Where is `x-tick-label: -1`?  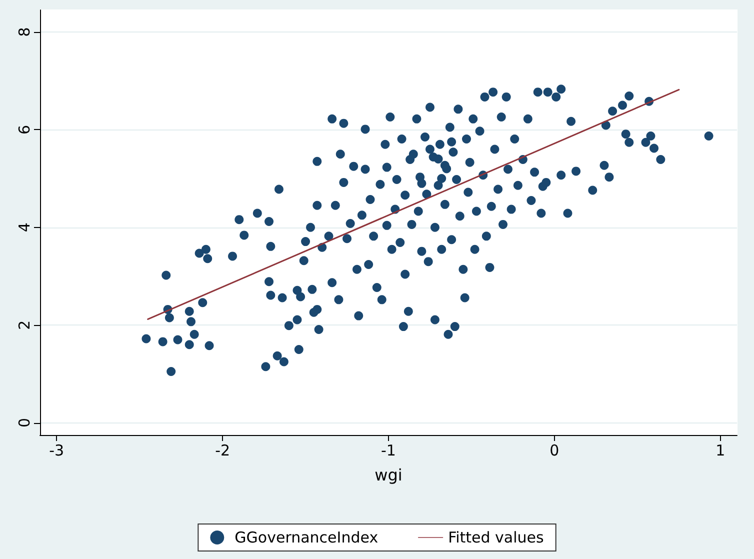 x-tick-label: -1 is located at coordinates (388, 451).